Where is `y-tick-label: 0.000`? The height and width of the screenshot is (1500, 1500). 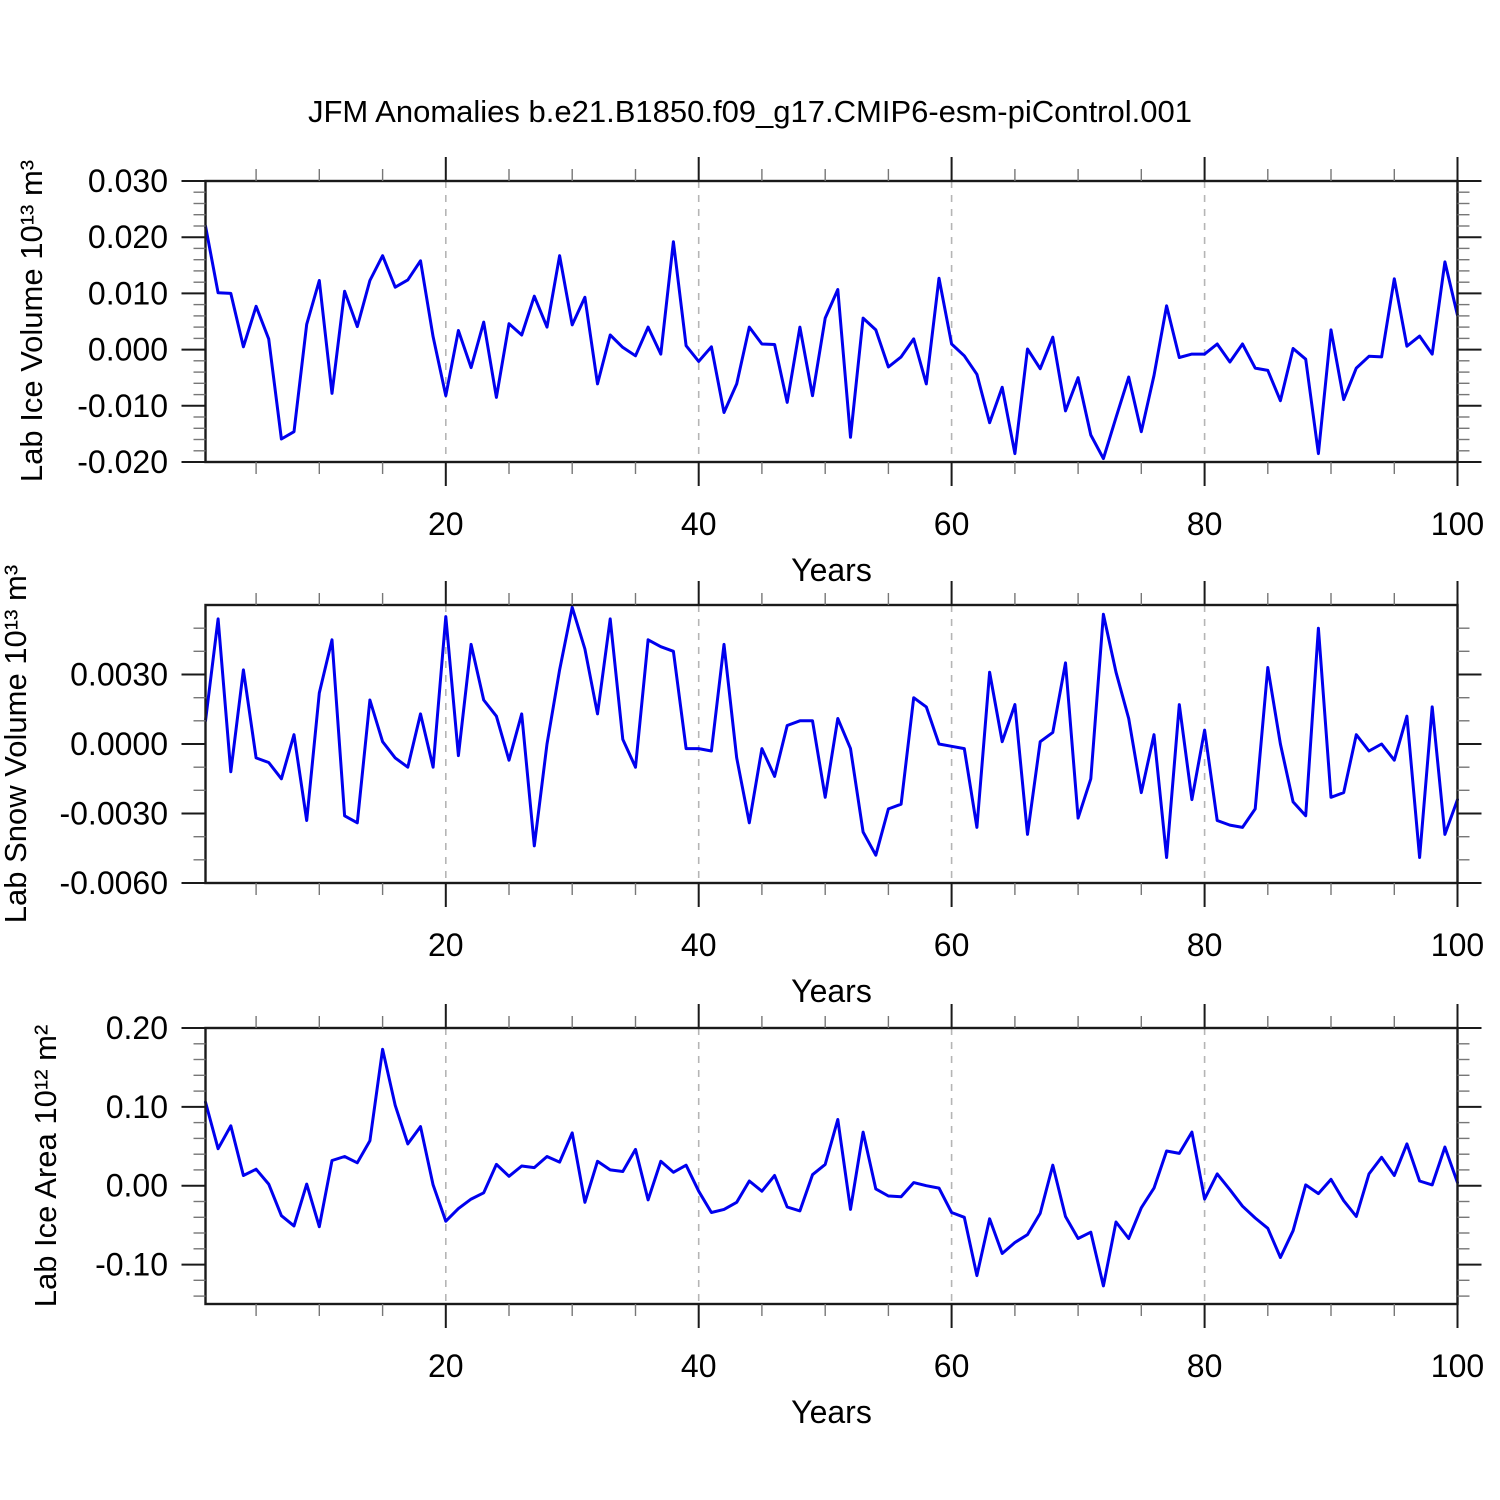
y-tick-label: 0.000 is located at coordinates (128, 350).